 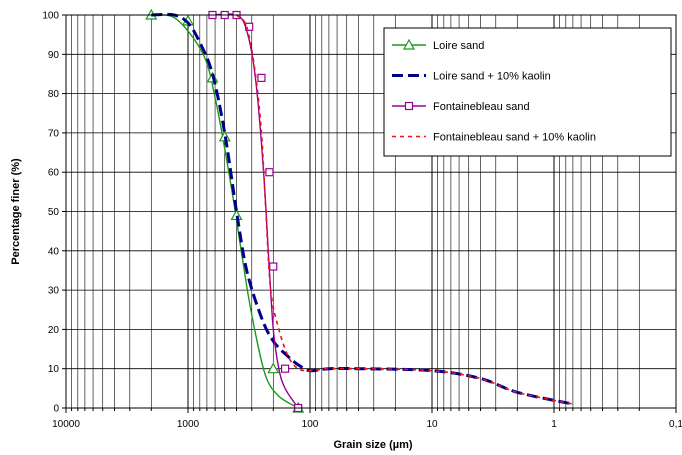 What do you see at coordinates (54, 94) in the screenshot?
I see `y-tick-label: 80` at bounding box center [54, 94].